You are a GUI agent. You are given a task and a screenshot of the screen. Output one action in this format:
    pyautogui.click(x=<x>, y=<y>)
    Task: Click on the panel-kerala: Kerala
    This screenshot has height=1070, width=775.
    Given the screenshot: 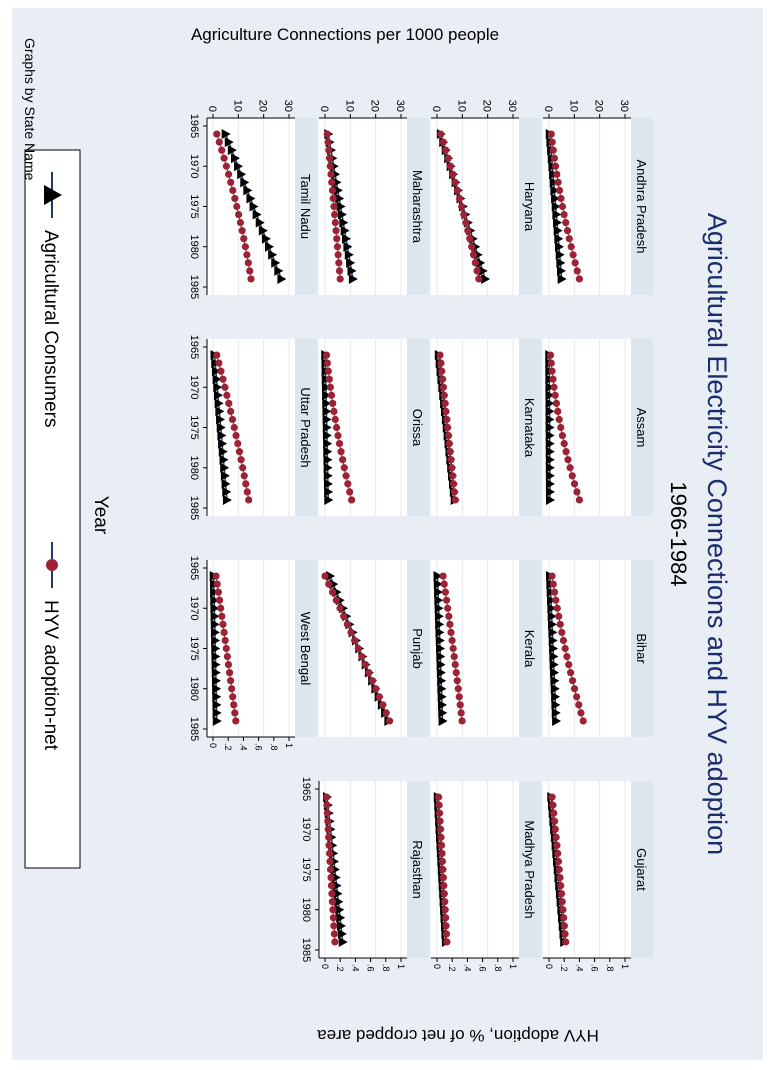 What is the action you would take?
    pyautogui.click(x=486, y=648)
    